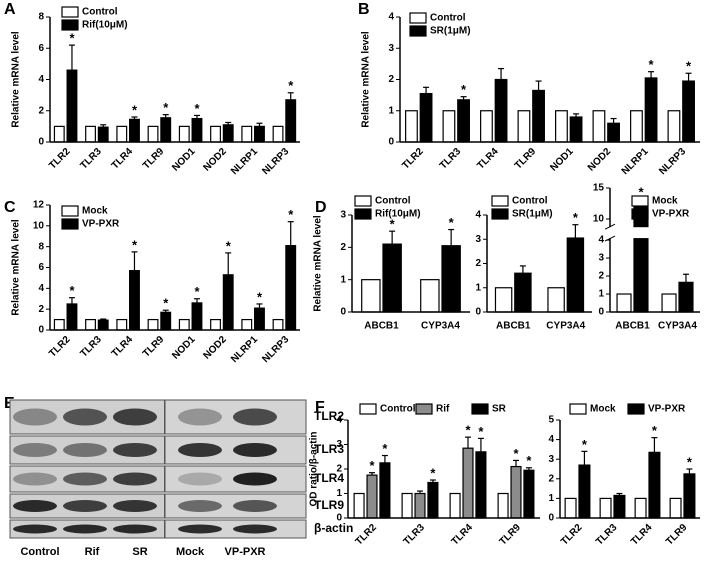 This screenshot has height=564, width=713. Describe the element at coordinates (41, 110) in the screenshot. I see `y-tick-label: 2` at that location.